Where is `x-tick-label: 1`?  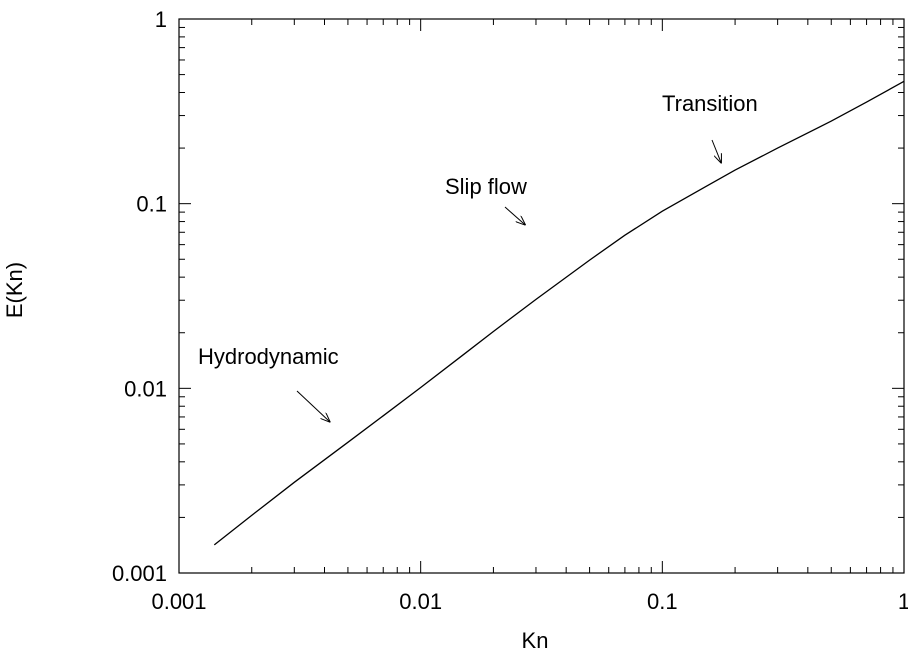 x-tick-label: 1 is located at coordinates (903, 601).